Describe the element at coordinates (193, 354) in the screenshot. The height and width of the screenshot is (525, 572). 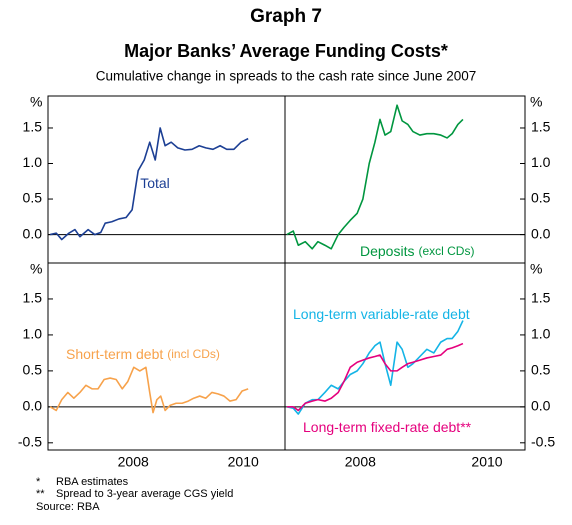
I see `series-note: (incl CDs)` at that location.